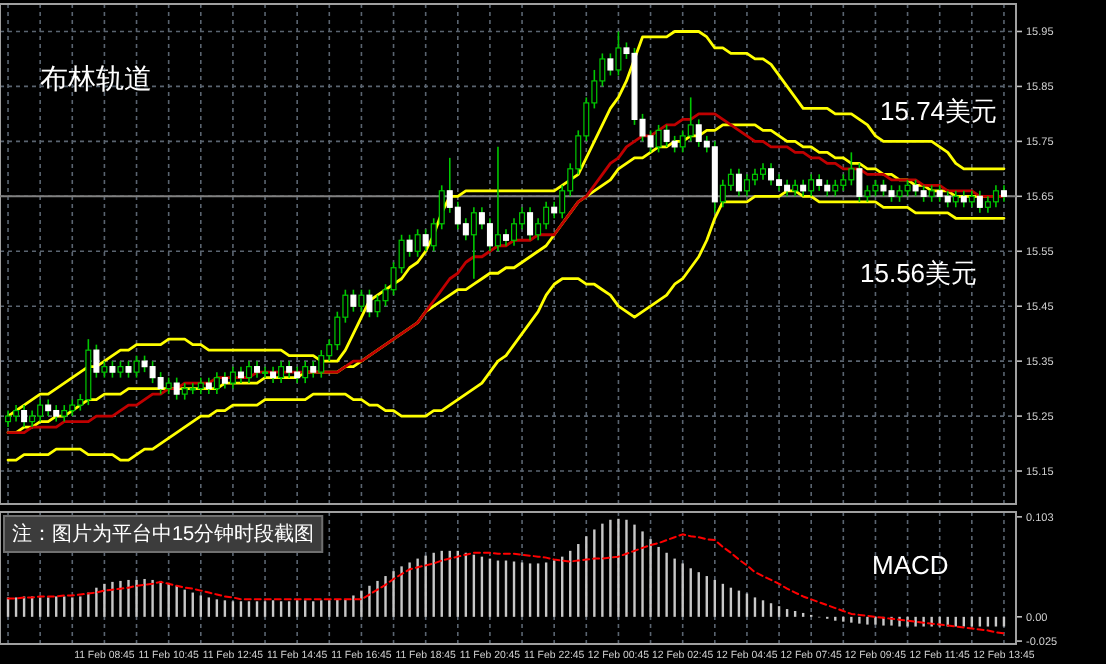 Image resolution: width=1106 pixels, height=664 pixels. Describe the element at coordinates (919, 273) in the screenshot. I see `annotation: 15.56美元` at that location.